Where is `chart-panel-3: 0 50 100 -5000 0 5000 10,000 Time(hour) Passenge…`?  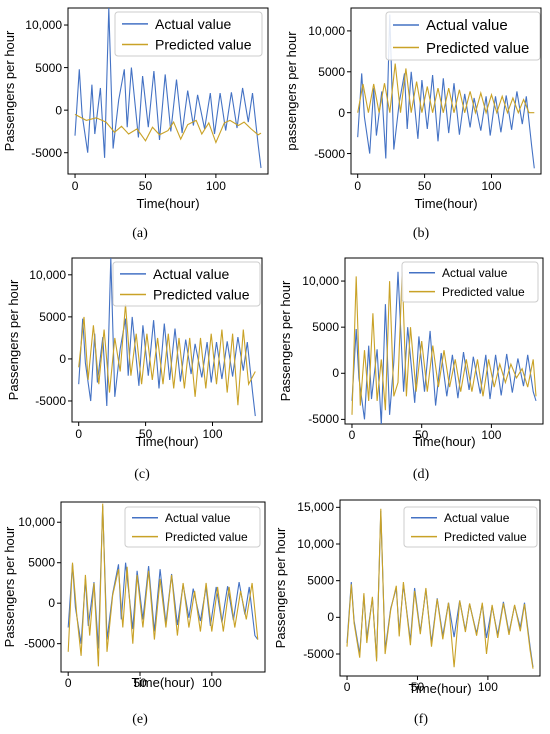 chart-panel-3: 0 50 100 -5000 0 5000 10,000 Time(hour) Passenge… is located at coordinates (134, 369).